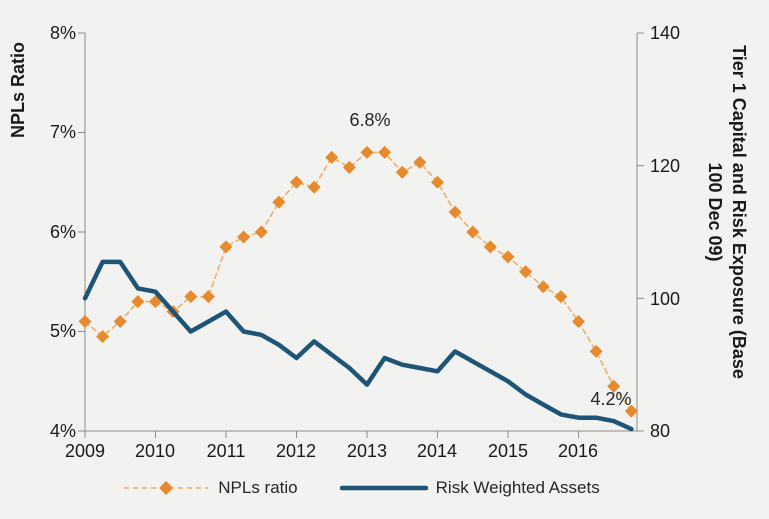 The image size is (769, 519). What do you see at coordinates (166, 488) in the screenshot?
I see `dashed-diamond-marker-icon` at bounding box center [166, 488].